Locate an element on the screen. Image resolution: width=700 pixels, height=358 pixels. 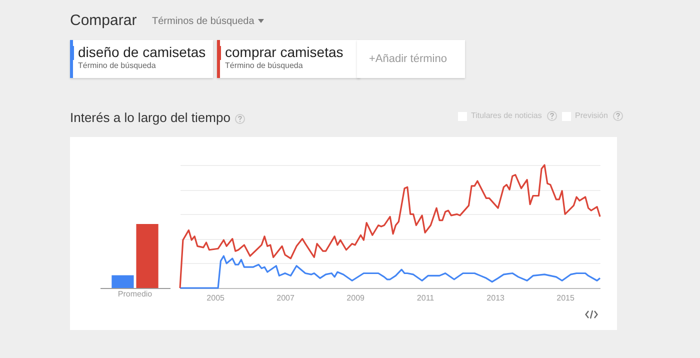
x-tick-label: 2015 is located at coordinates (565, 298).